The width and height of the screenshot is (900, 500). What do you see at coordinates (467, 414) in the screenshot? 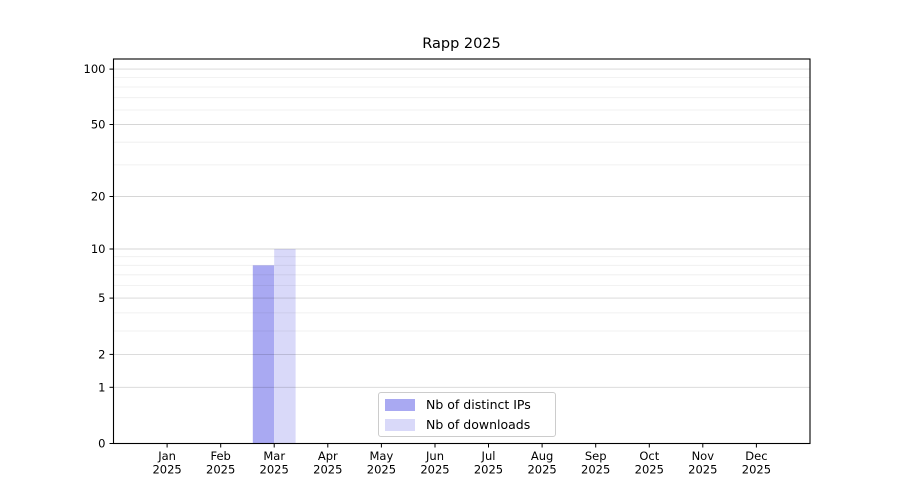
I see `legend: Nb of distinct IPs Nb of downloads` at bounding box center [467, 414].